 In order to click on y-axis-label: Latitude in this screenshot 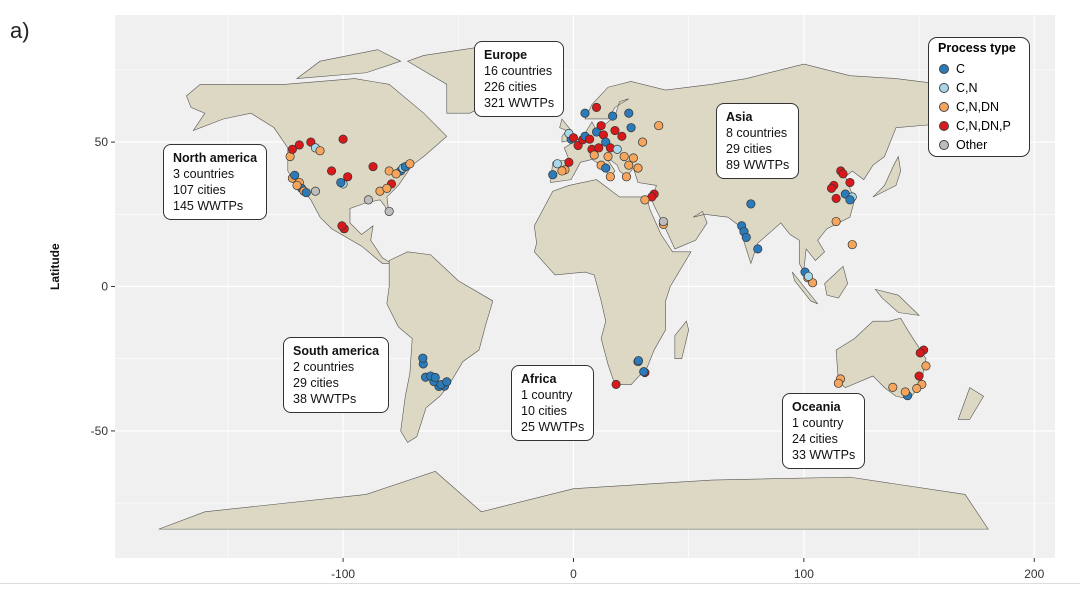, I will do `click(55, 266)`.